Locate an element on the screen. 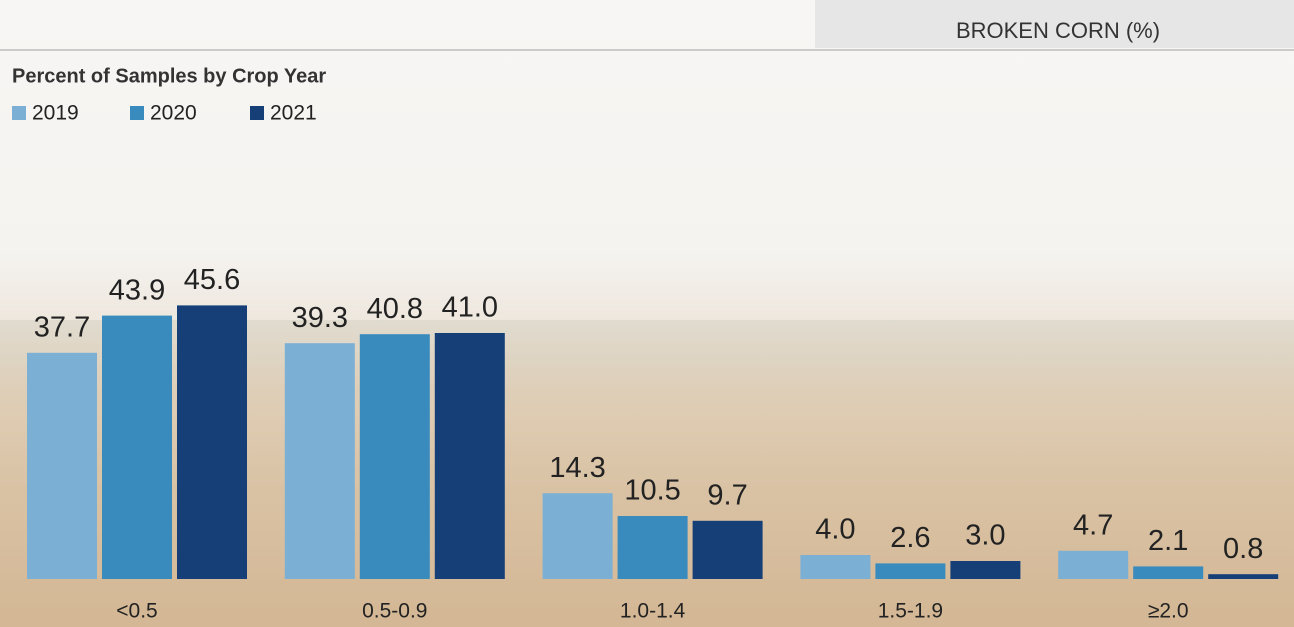 This screenshot has height=627, width=1294. value-label: 10.5 is located at coordinates (652, 491).